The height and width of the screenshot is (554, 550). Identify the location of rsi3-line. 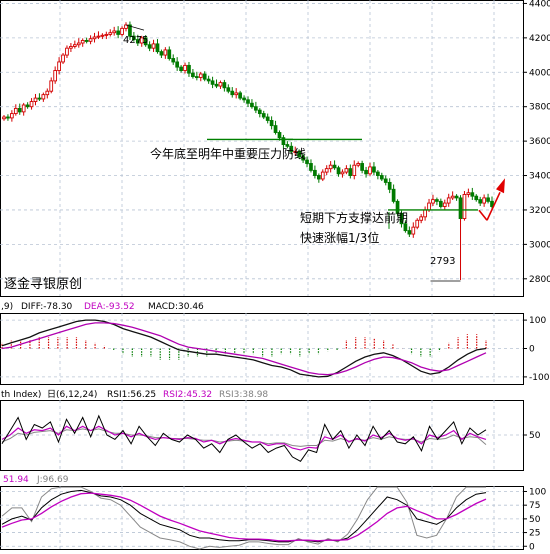
(244, 437).